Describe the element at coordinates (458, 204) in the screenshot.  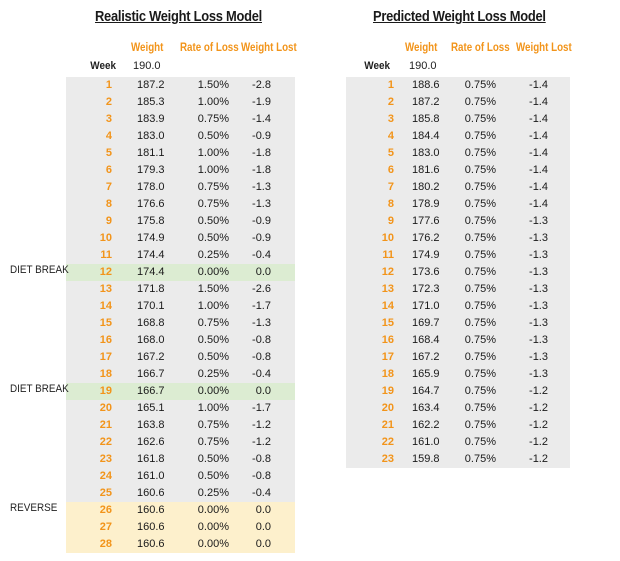
I see `table-row: 8 178.9 0.75% -1.4` at that location.